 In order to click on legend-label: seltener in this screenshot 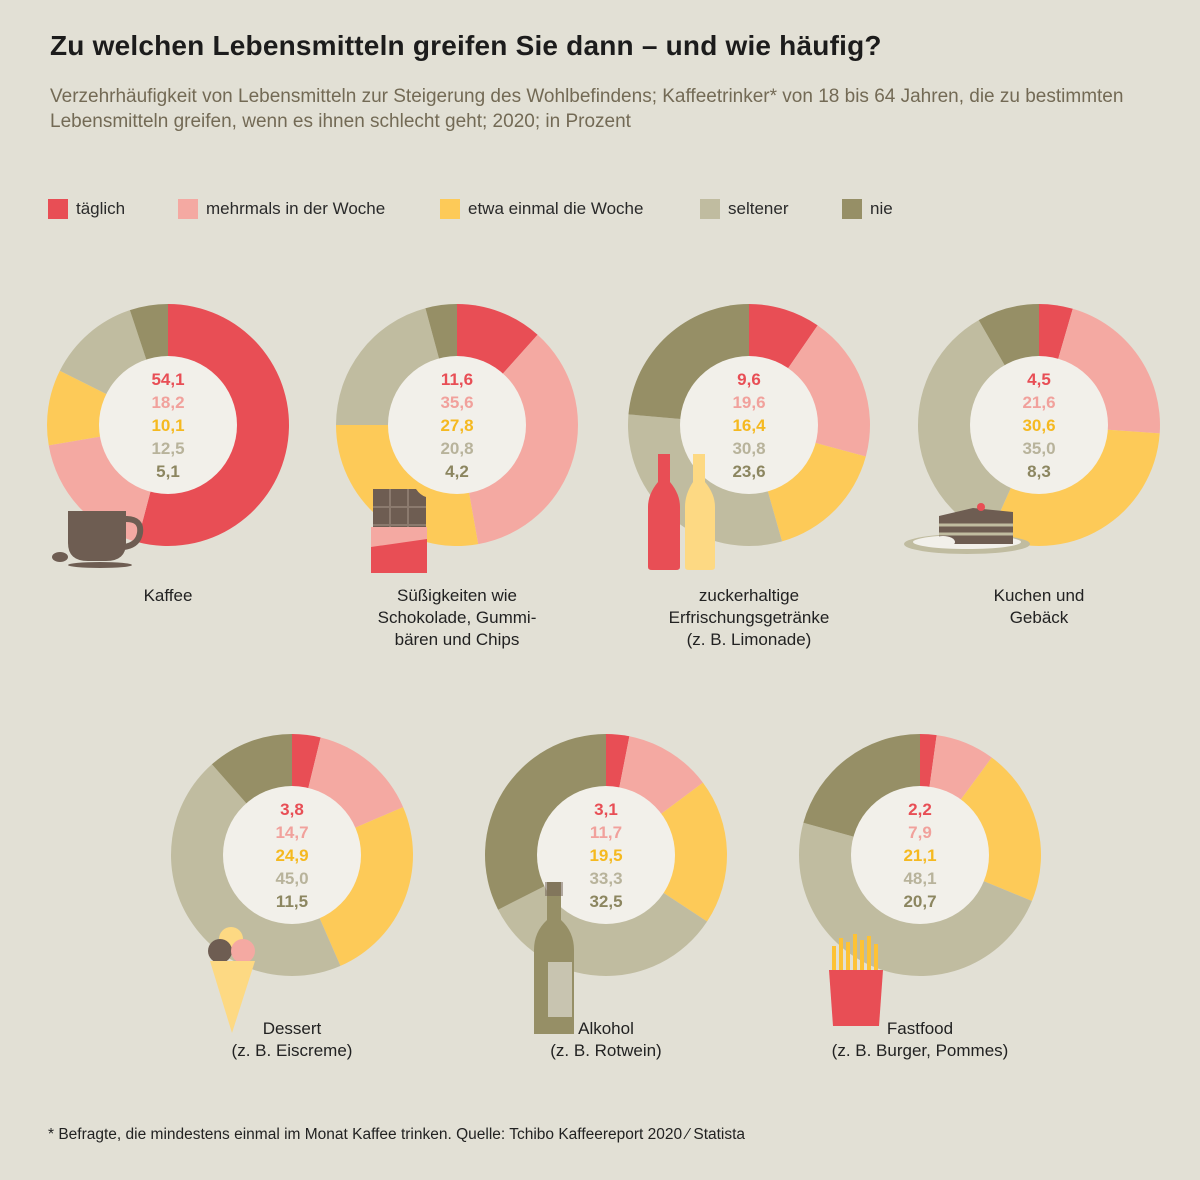, I will do `click(758, 208)`.